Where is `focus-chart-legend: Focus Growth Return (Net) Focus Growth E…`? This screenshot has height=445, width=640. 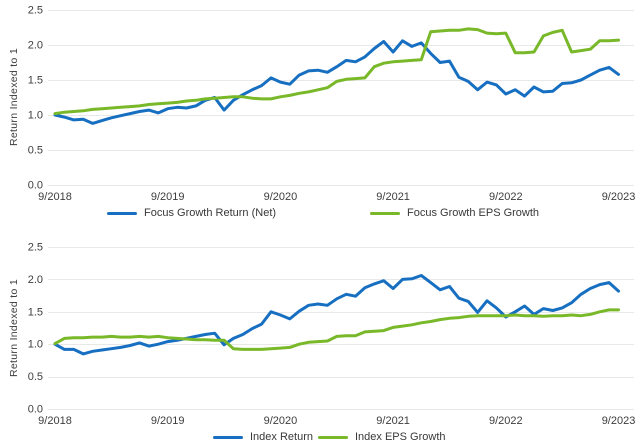 focus-chart-legend: Focus Growth Return (Net) Focus Growth E… is located at coordinates (320, 213).